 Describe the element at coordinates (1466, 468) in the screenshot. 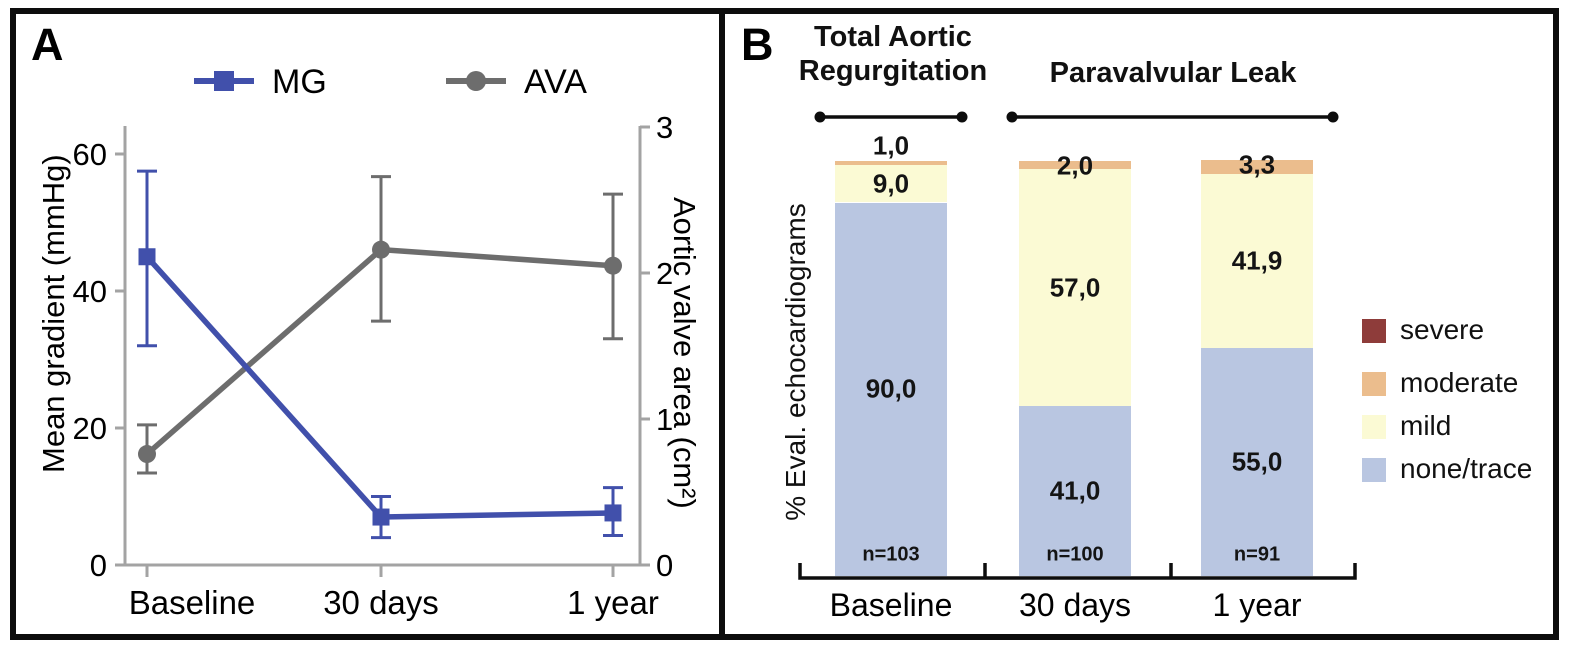

I see `legend-label-none/trace: none/trace` at that location.